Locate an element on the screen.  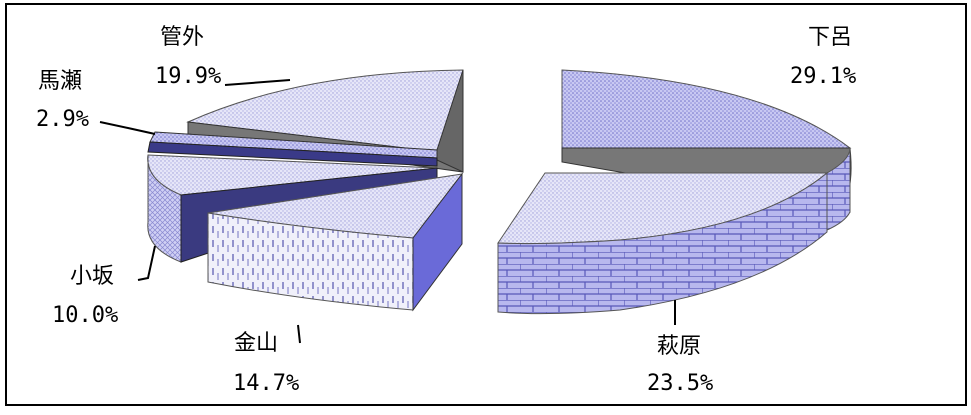
label-gero-name: 下呂 is located at coordinates (830, 37).